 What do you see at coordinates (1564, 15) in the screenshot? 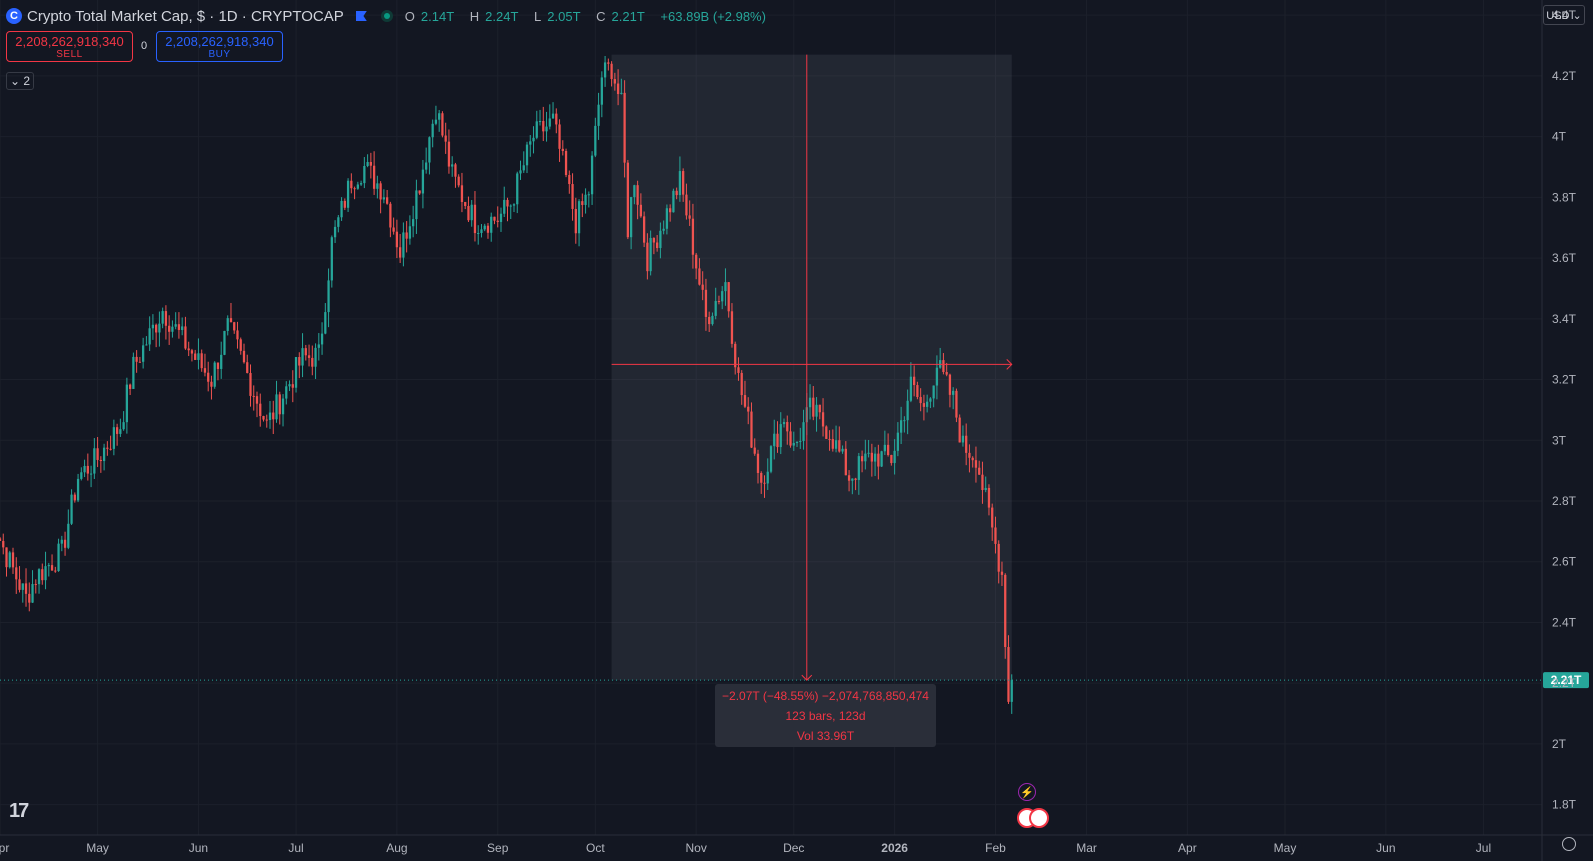
I see `currency-select: USD ⌄` at bounding box center [1564, 15].